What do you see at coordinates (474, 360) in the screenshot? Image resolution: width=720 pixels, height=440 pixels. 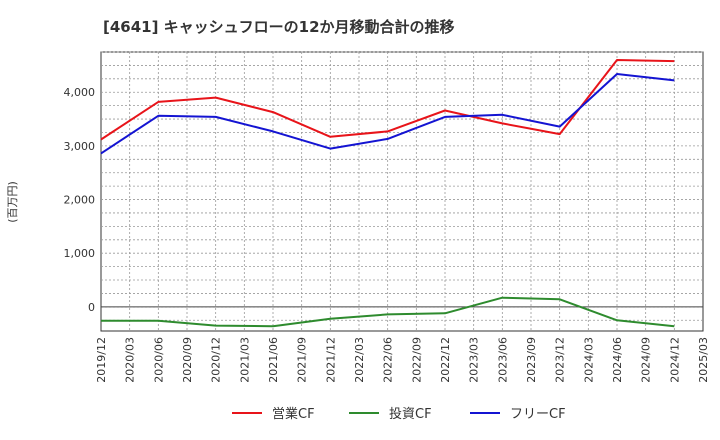 I see `x-tick-label: 2023/03` at bounding box center [474, 360].